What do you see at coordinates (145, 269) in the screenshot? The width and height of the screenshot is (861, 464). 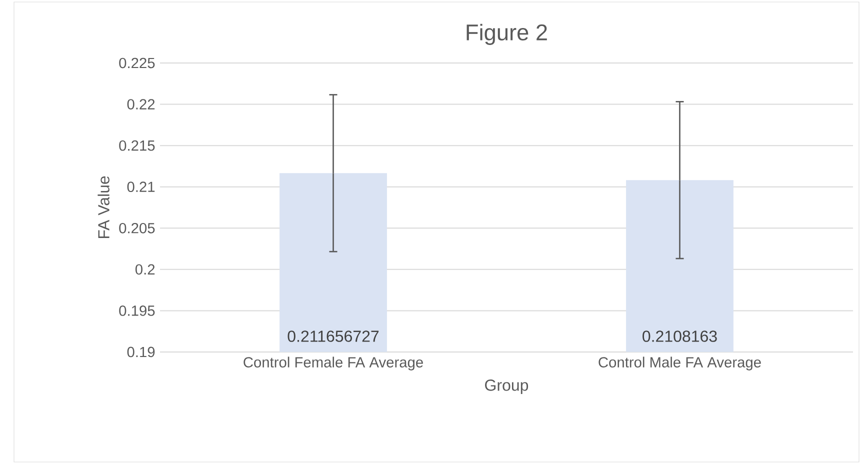 I see `y-tick-label: 0.2` at bounding box center [145, 269].